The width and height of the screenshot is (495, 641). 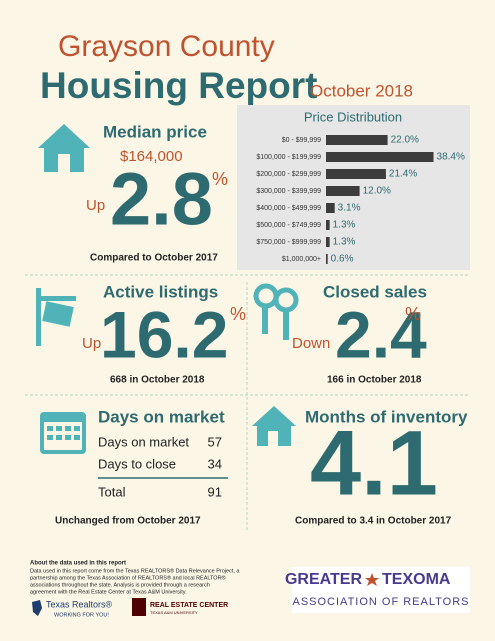 What do you see at coordinates (386, 416) in the screenshot?
I see `moi-label: Months of inventory` at bounding box center [386, 416].